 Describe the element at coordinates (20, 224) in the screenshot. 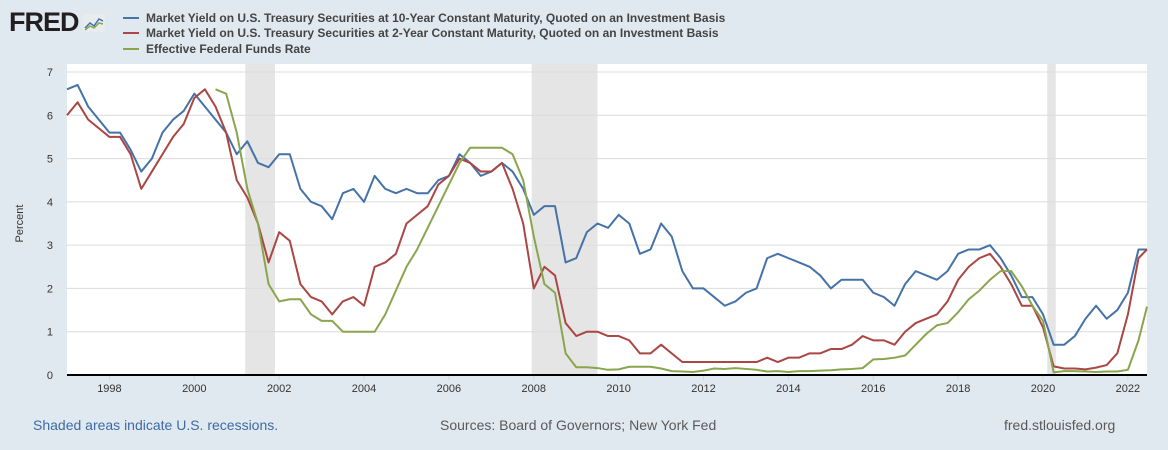

I see `y-axis-label: Percent` at that location.